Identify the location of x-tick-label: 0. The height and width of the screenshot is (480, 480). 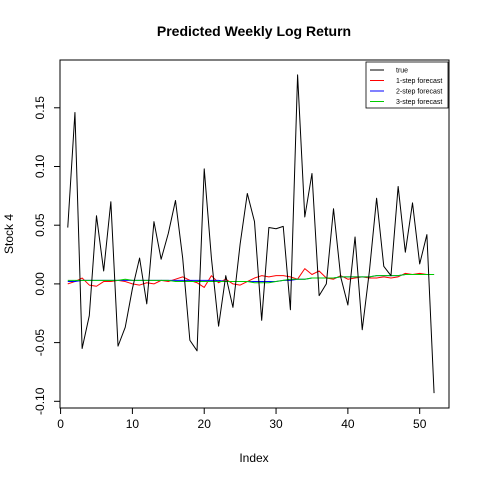
(60, 424).